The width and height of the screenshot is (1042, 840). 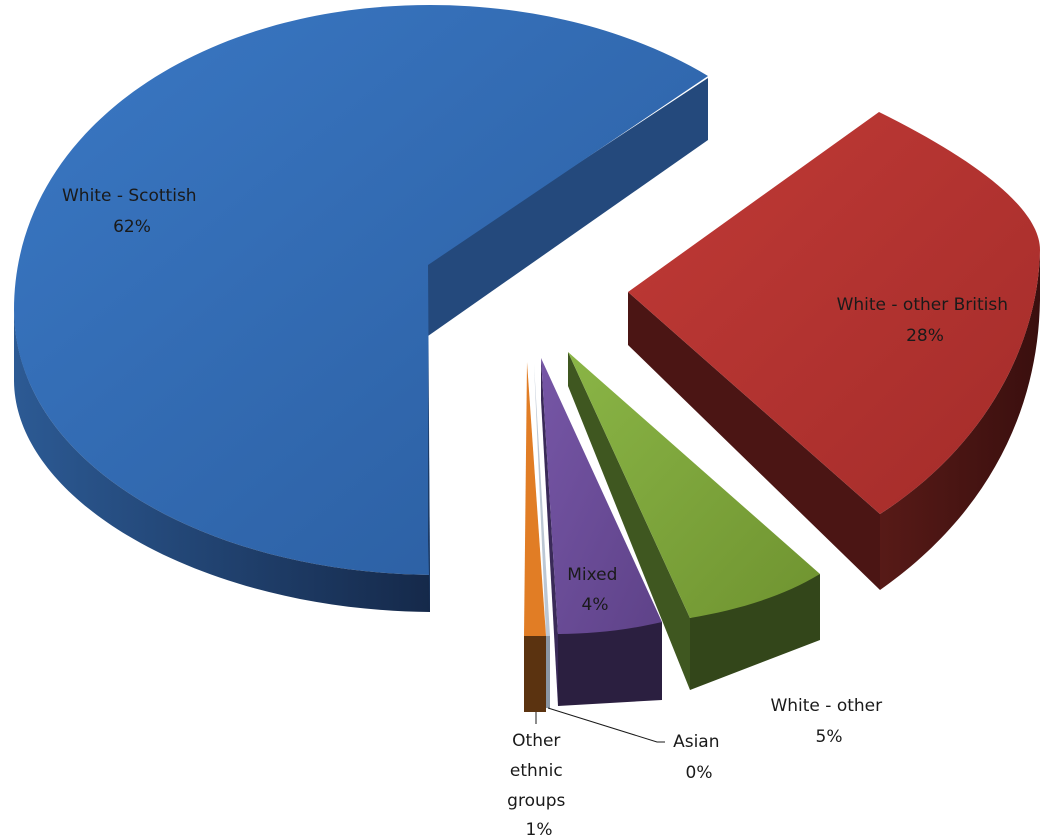 I want to click on leader-line-asian, so click(x=606, y=725).